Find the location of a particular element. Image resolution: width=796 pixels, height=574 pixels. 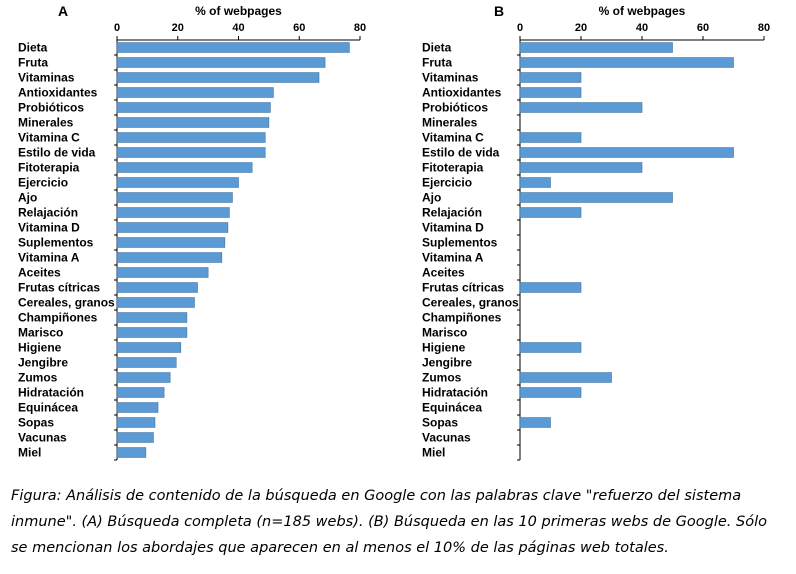

panel-b-category-label: Probióticos is located at coordinates (455, 108).